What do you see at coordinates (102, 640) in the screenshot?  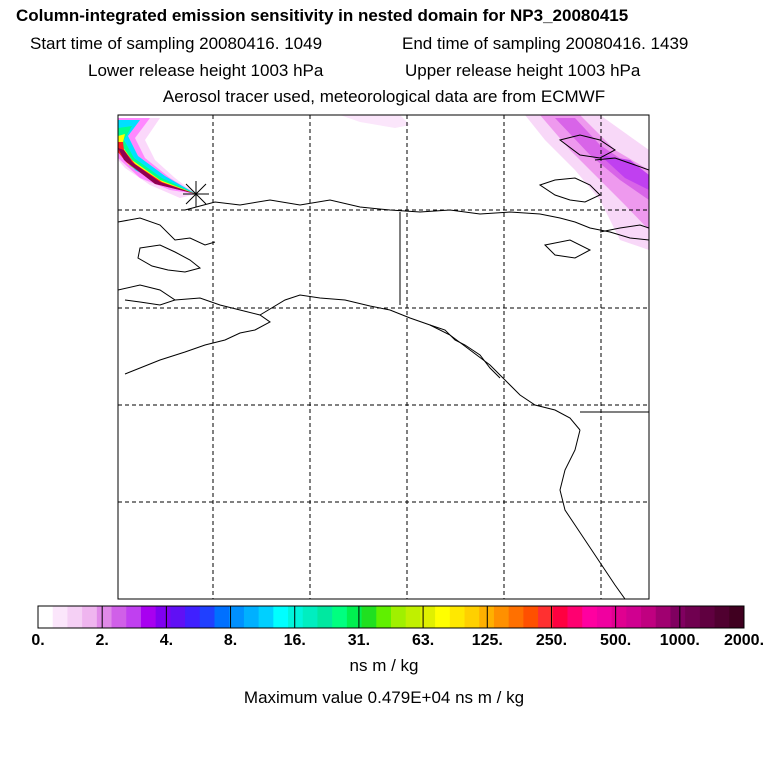 I see `colorbar-tick-label: 2.` at bounding box center [102, 640].